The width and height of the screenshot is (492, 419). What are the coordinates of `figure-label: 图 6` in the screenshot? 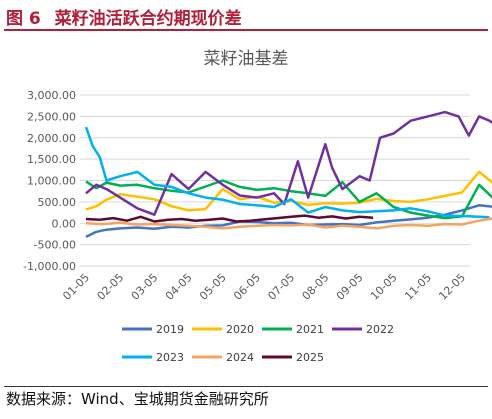 It's located at (23, 19).